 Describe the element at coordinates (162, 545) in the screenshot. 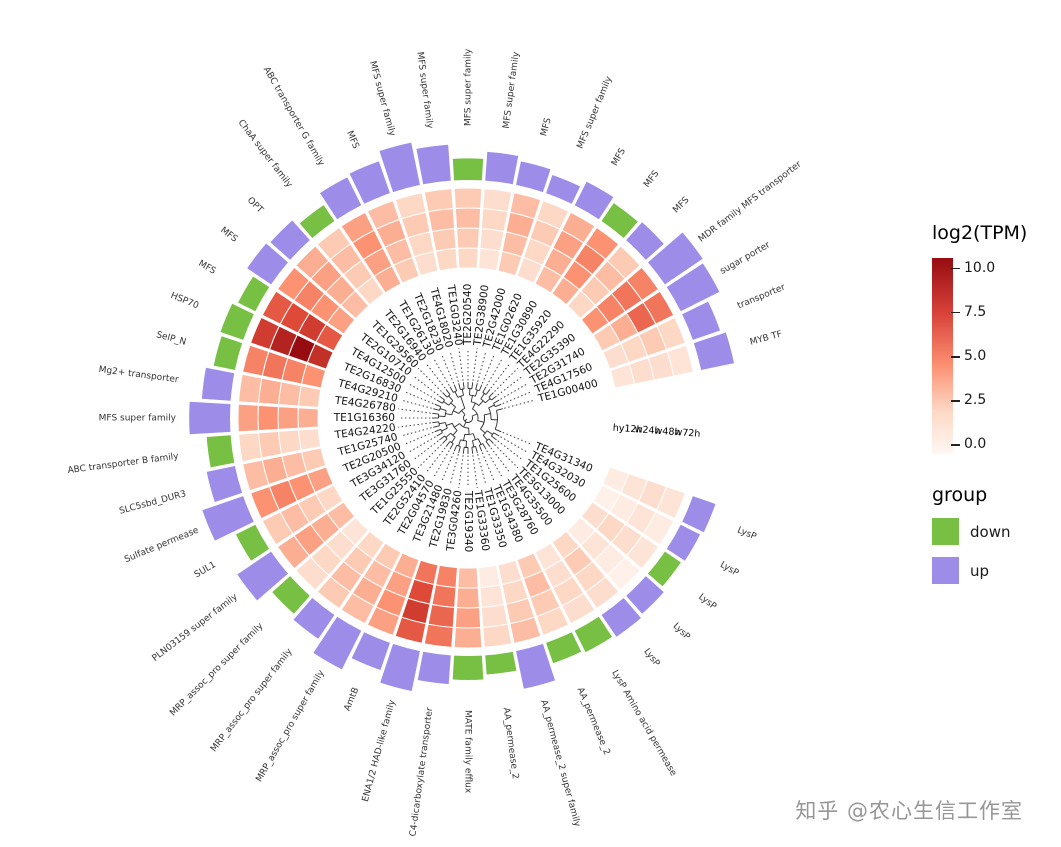

I see `family-label: Sulfate permease` at that location.